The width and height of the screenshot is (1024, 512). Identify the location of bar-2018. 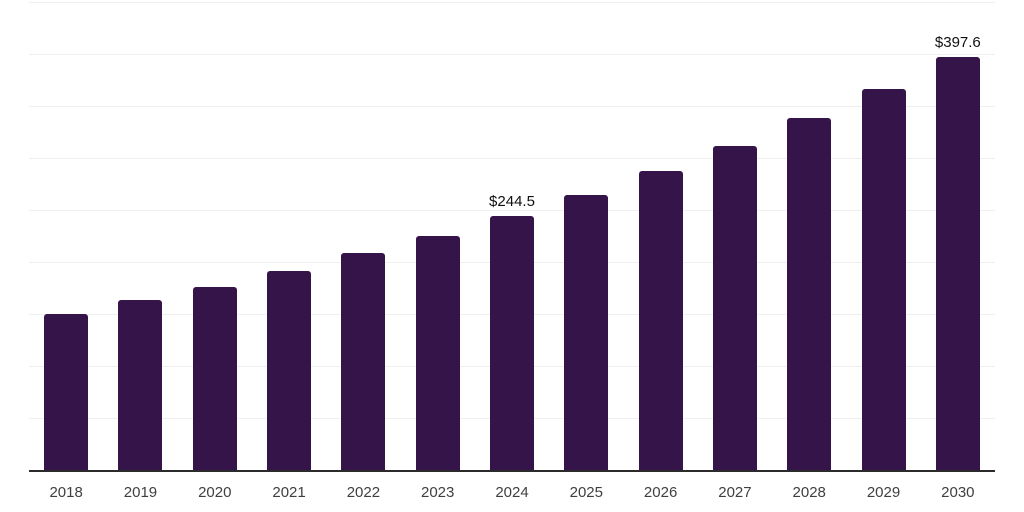
(66, 391).